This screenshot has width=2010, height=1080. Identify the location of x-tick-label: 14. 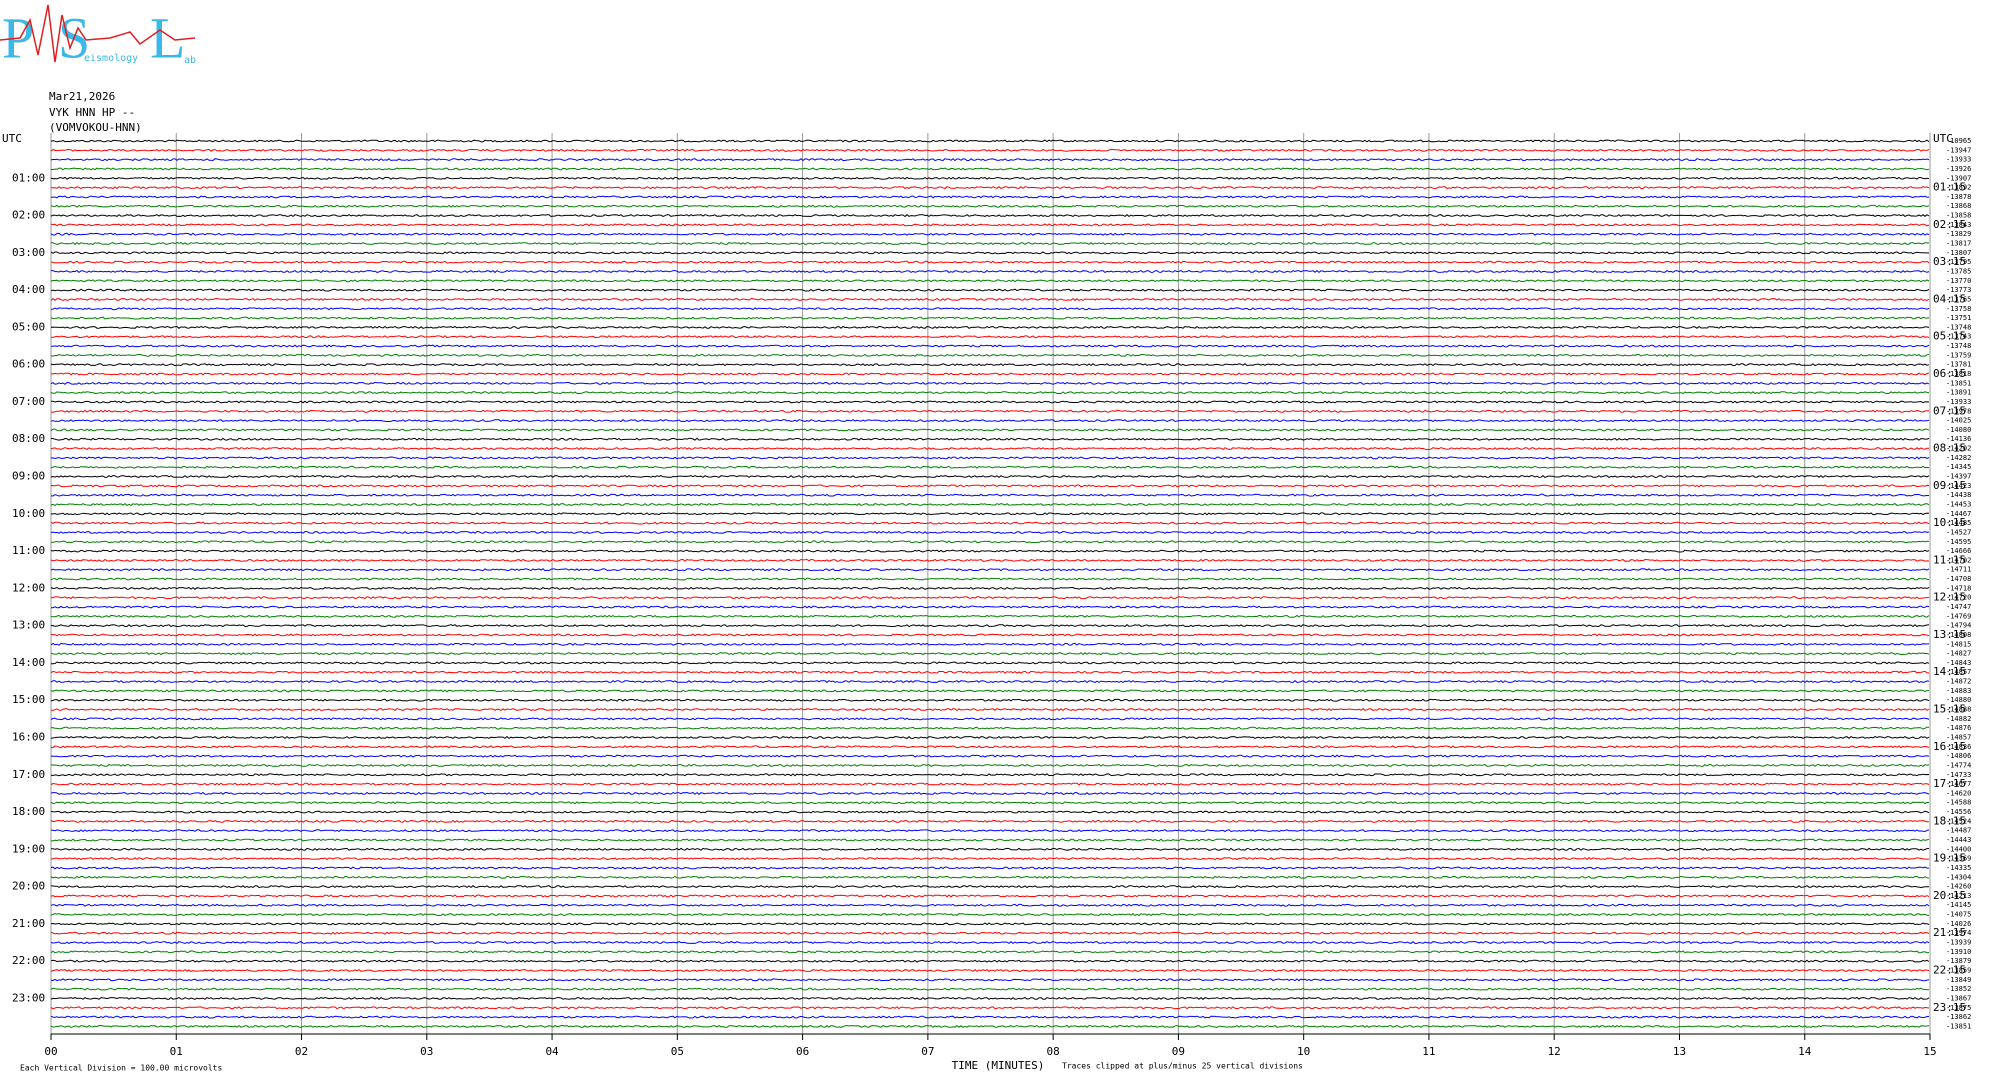
(1805, 1051).